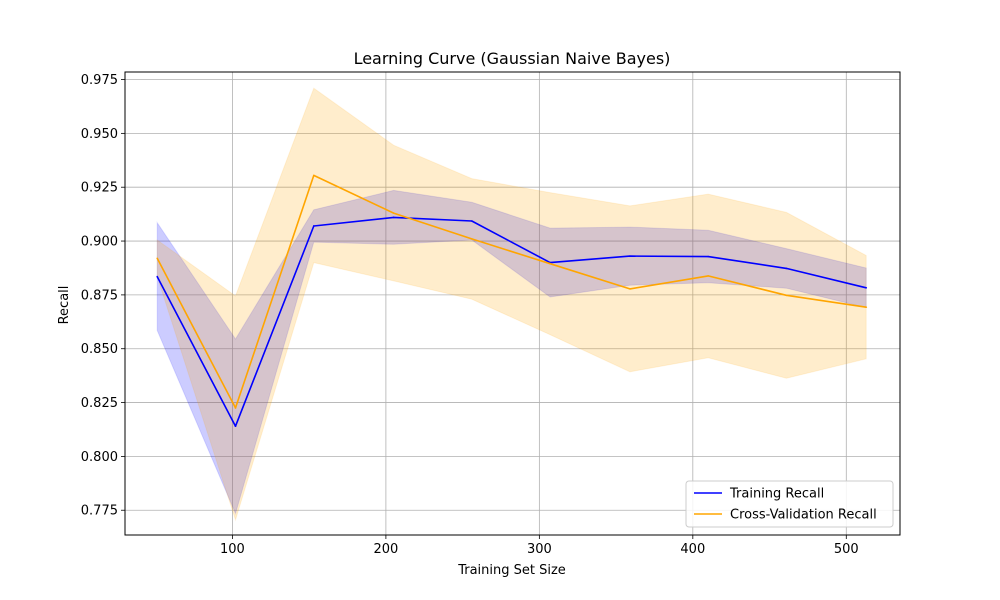 The height and width of the screenshot is (600, 1000). What do you see at coordinates (99, 457) in the screenshot?
I see `y-tick-label: 0.800` at bounding box center [99, 457].